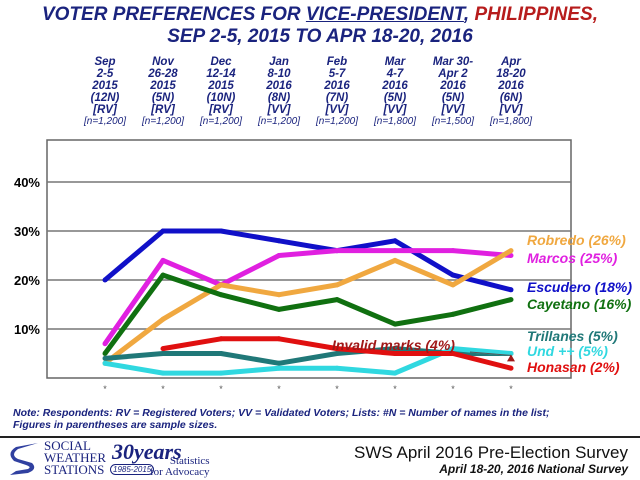  I want to click on survey-round-5: Mar 4-7 2016 (5N) [VV] [n=1,800], so click(395, 92).